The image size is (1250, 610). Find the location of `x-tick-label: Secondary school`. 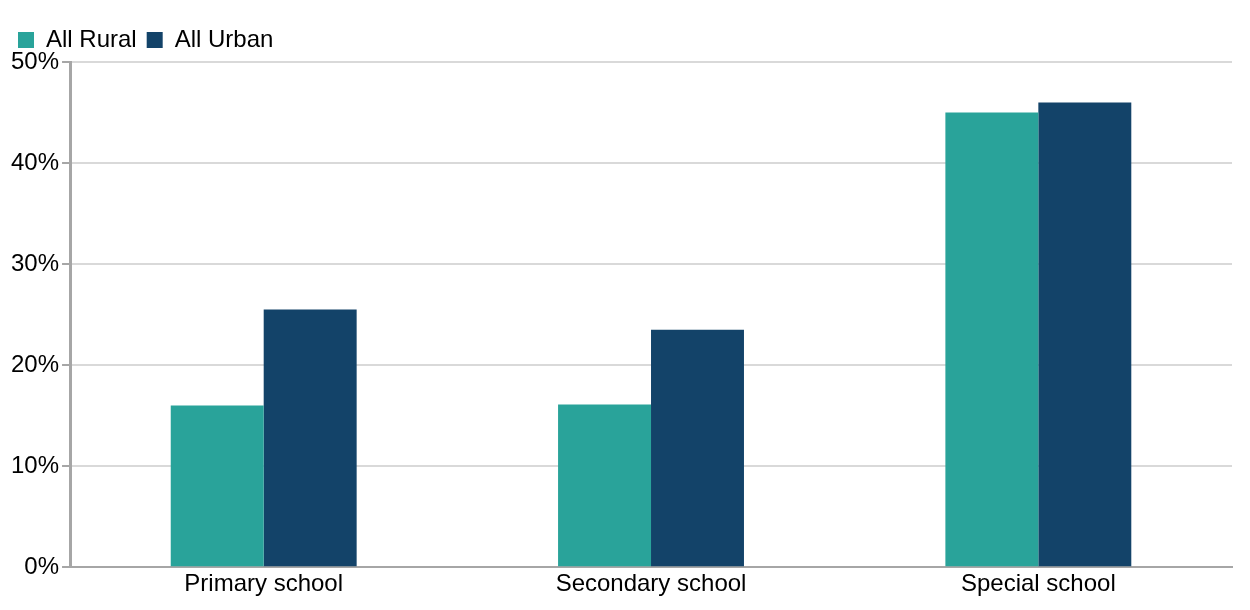

x-tick-label: Secondary school is located at coordinates (651, 583).